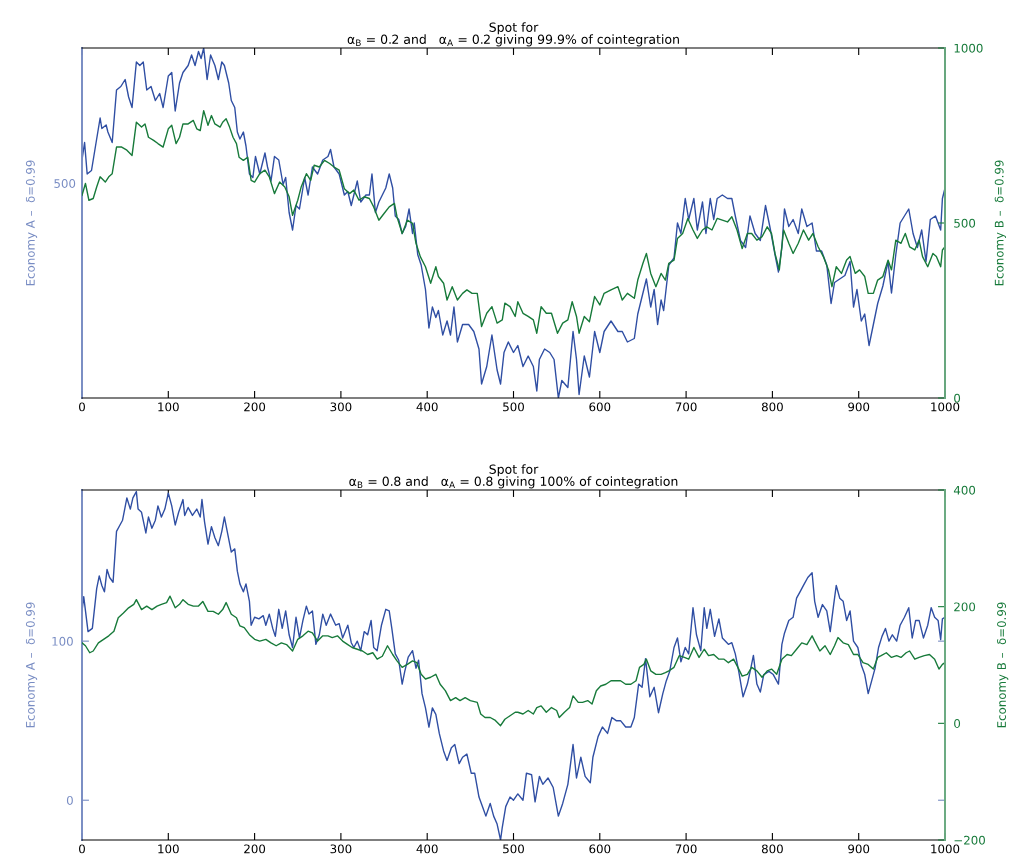  I want to click on y2-tick-label: 400, so click(964, 490).